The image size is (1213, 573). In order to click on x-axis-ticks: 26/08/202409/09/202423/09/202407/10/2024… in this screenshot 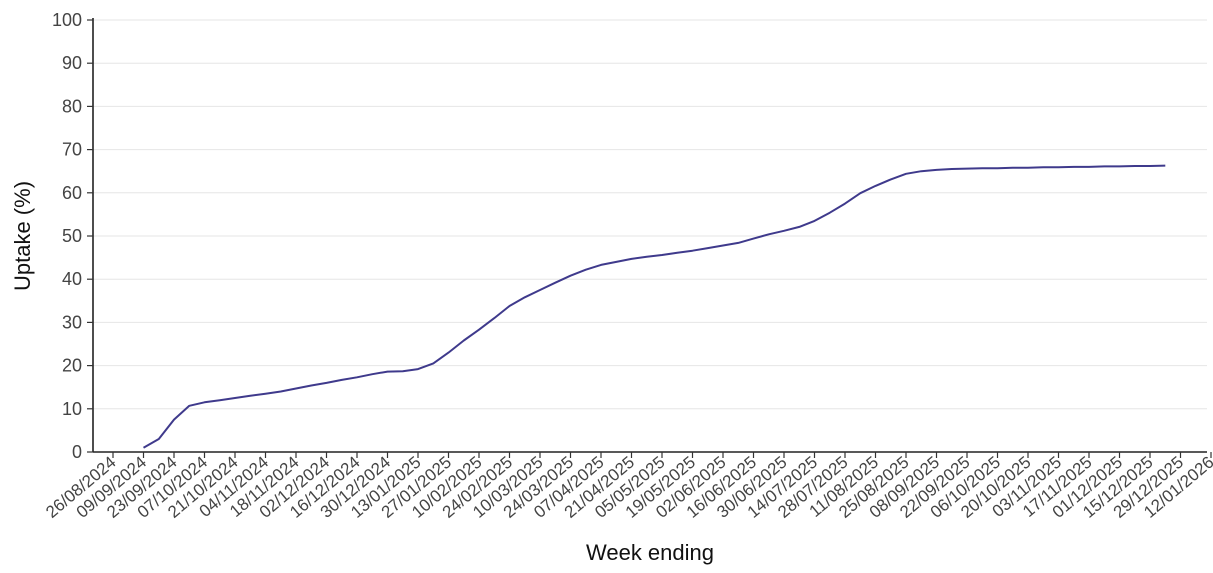, I will do `click(627, 487)`.